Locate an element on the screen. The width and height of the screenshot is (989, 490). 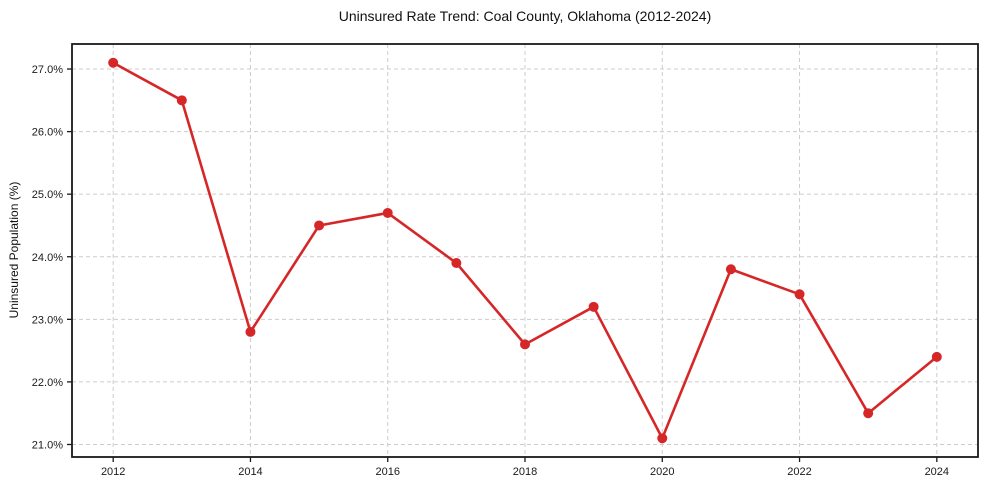
x-tick-label: 2018 is located at coordinates (525, 472).